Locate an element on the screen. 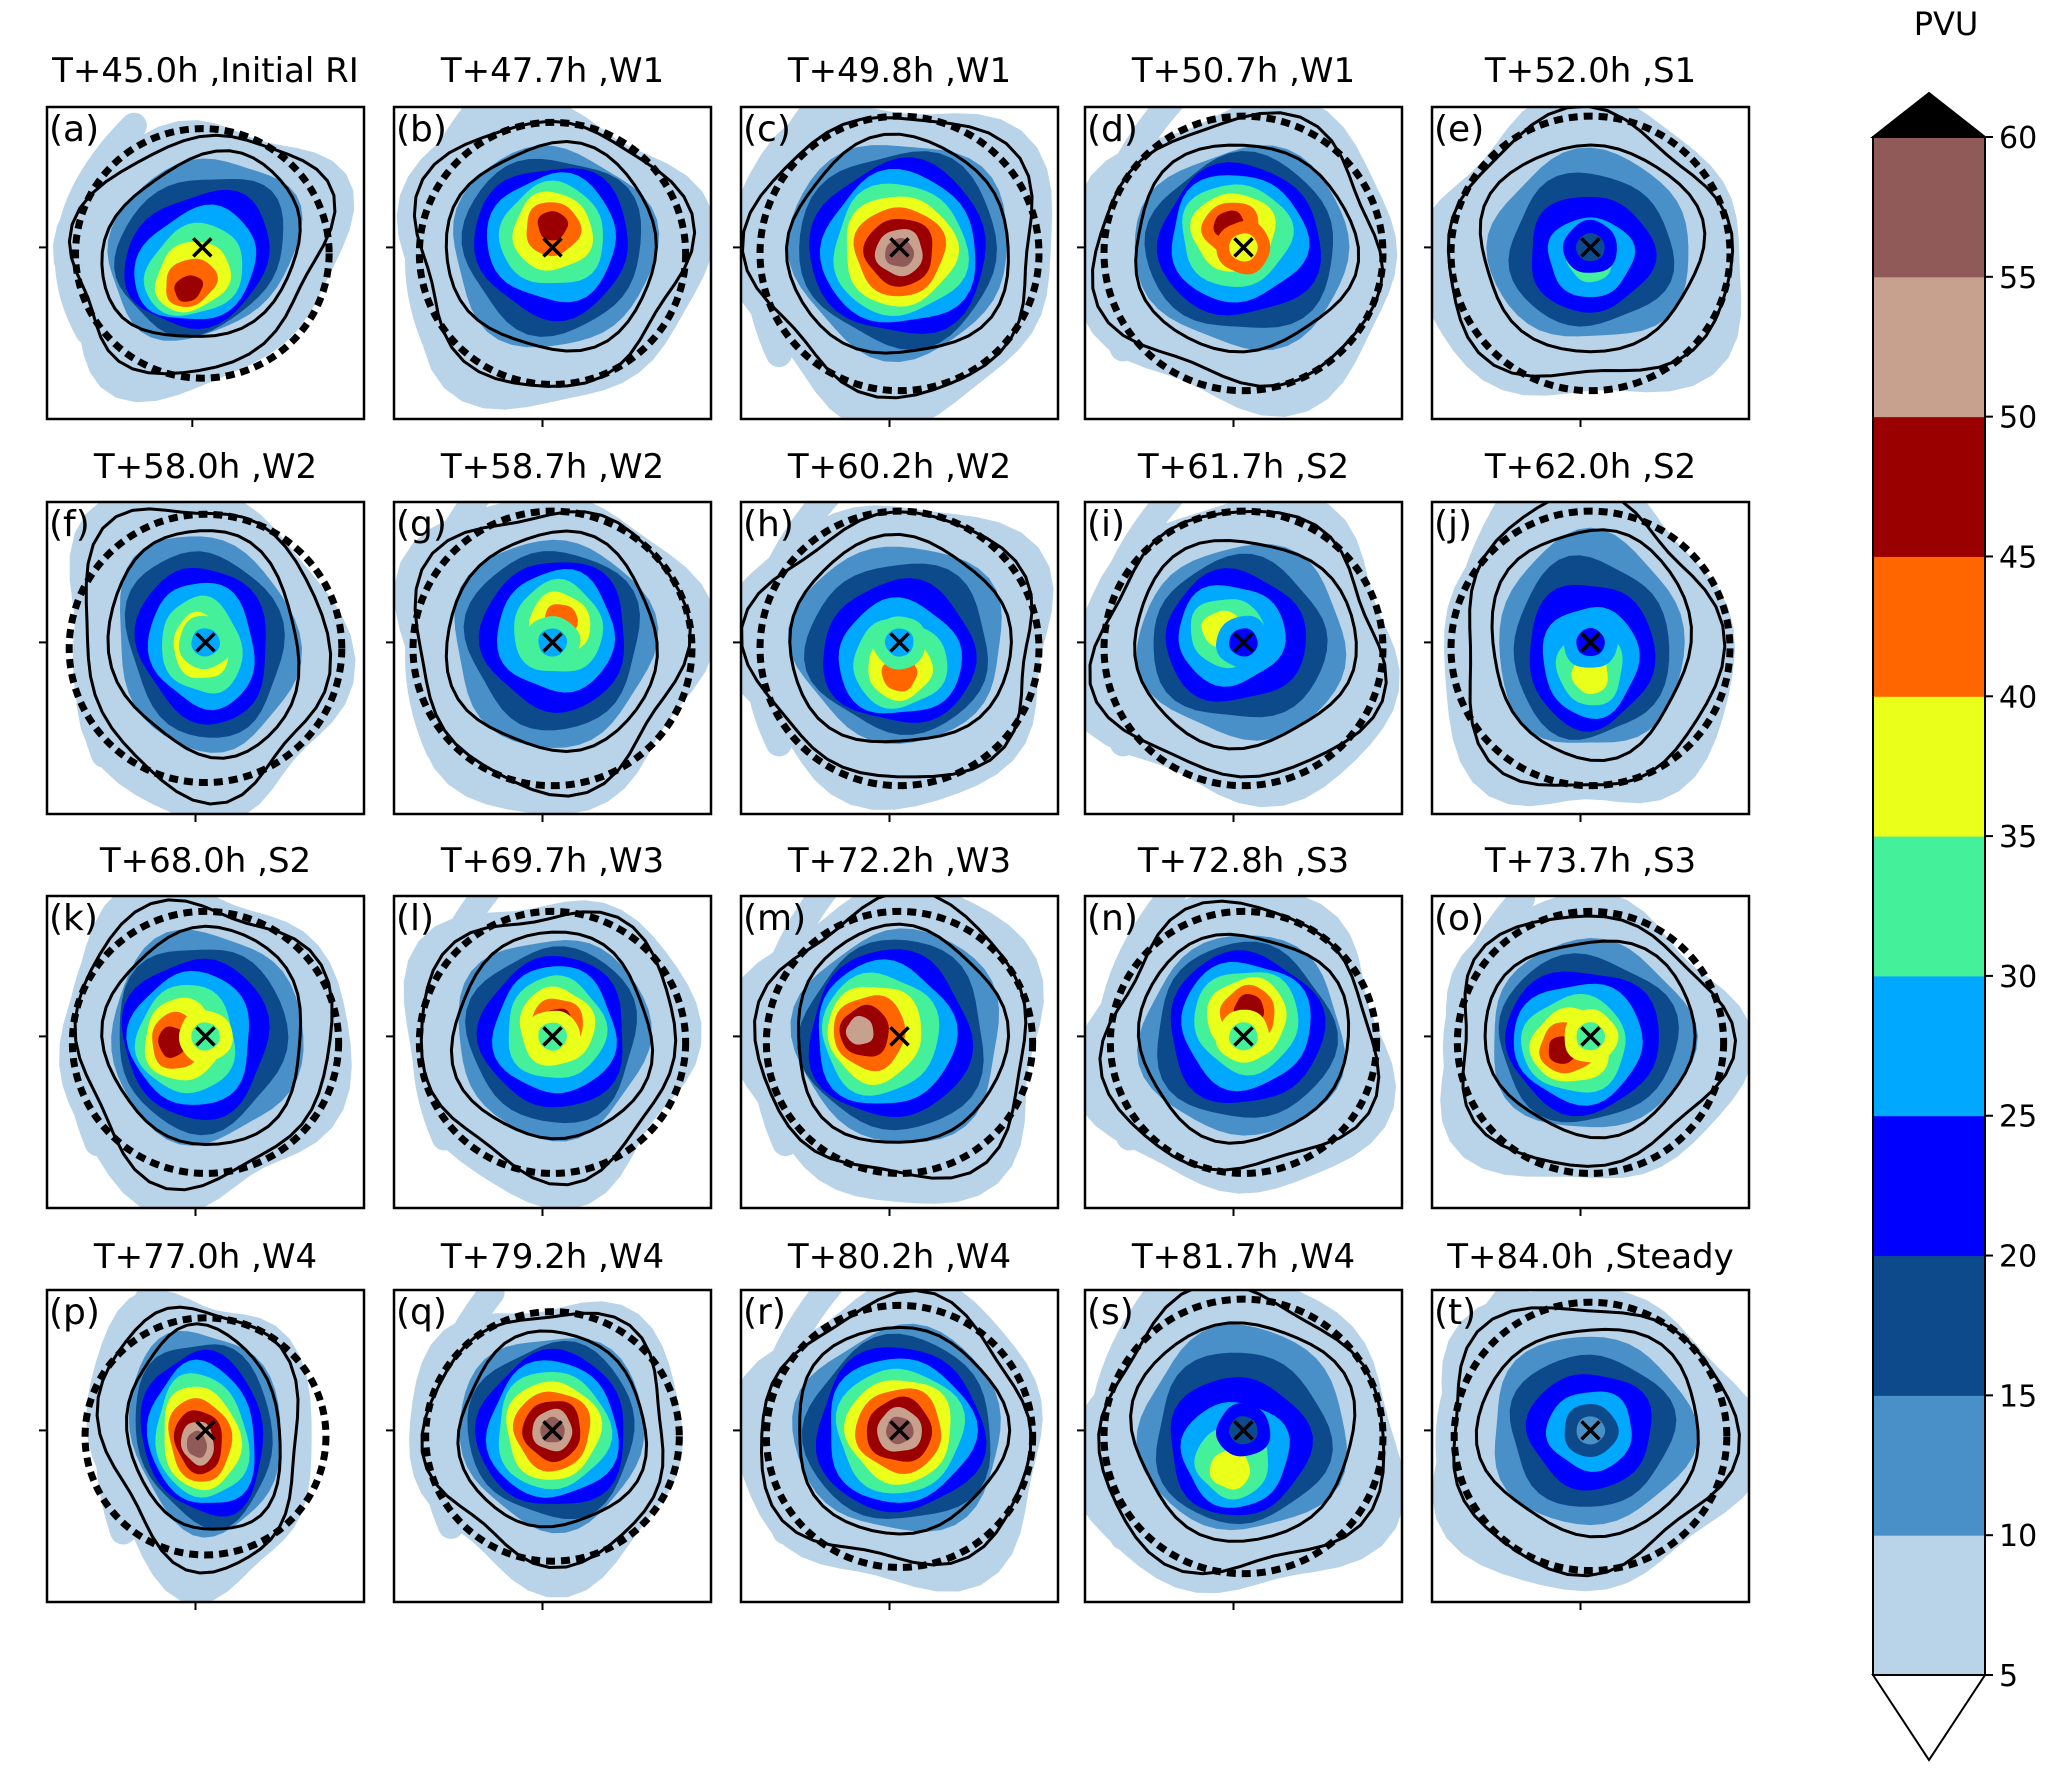  panel-title: T+50.7h ,W1 is located at coordinates (1243, 71).